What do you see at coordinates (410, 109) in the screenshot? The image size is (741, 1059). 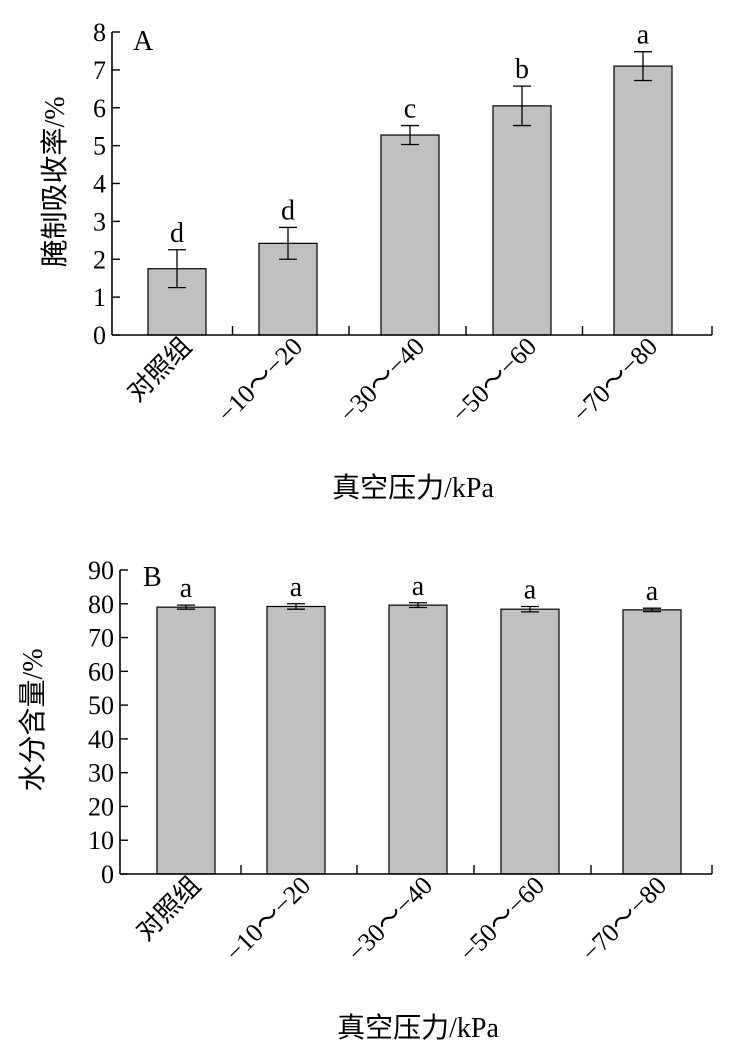 I see `significance-letter: c` at bounding box center [410, 109].